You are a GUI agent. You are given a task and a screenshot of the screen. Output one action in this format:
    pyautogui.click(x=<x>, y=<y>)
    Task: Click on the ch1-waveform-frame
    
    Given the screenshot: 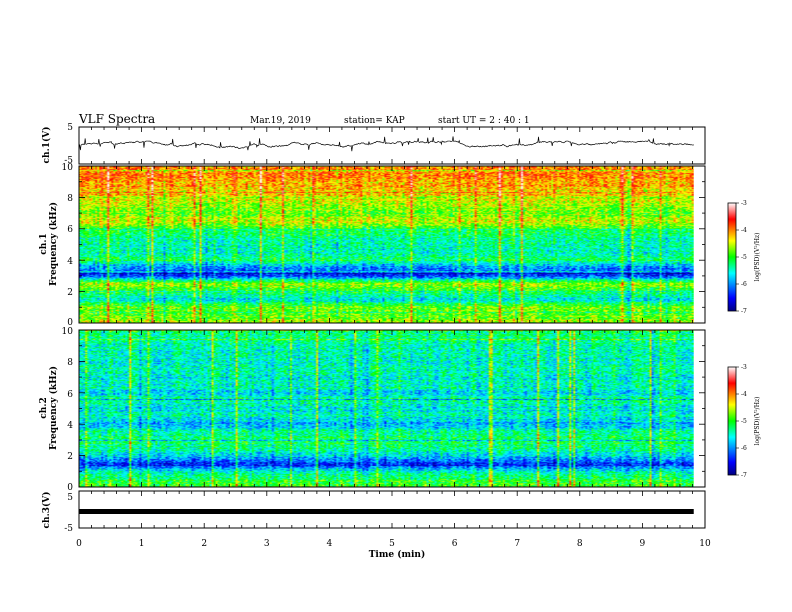 What is the action you would take?
    pyautogui.click(x=392, y=145)
    